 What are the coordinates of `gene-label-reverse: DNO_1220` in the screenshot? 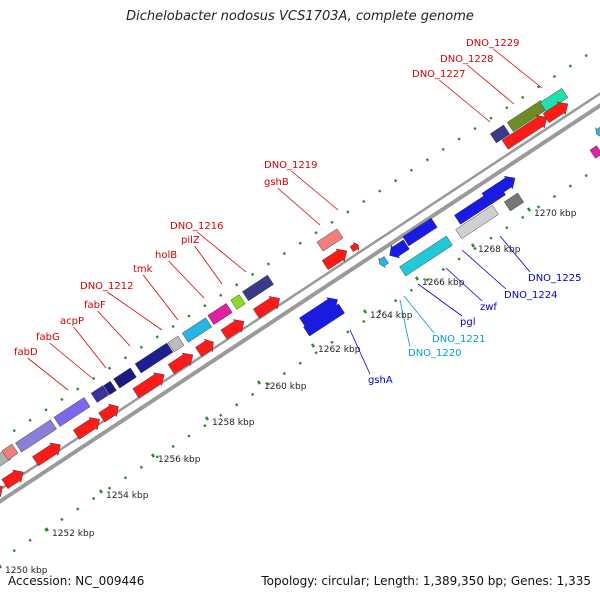 It's located at (435, 353).